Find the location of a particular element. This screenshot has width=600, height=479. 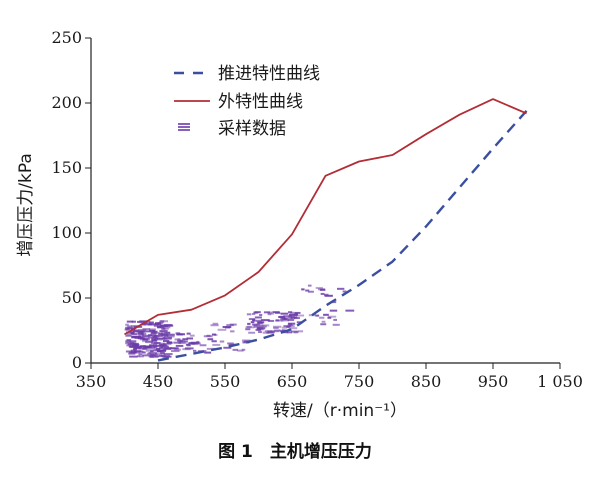

legend-label: 外特性曲线 is located at coordinates (260, 102).